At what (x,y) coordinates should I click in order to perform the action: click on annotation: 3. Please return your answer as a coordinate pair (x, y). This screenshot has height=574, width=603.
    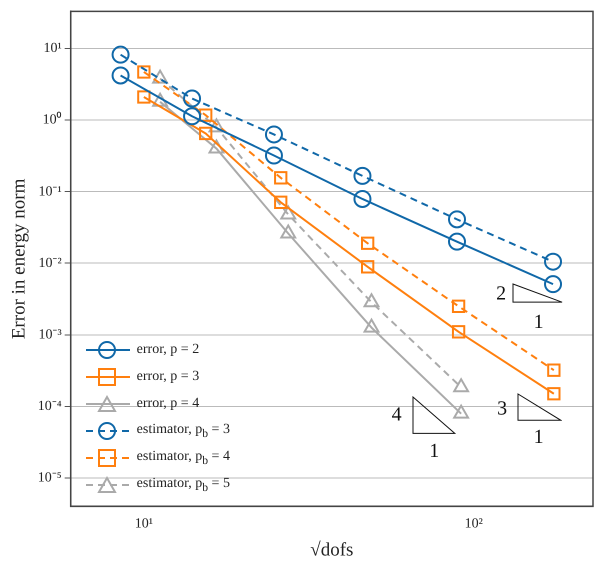
    Looking at the image, I should click on (502, 409).